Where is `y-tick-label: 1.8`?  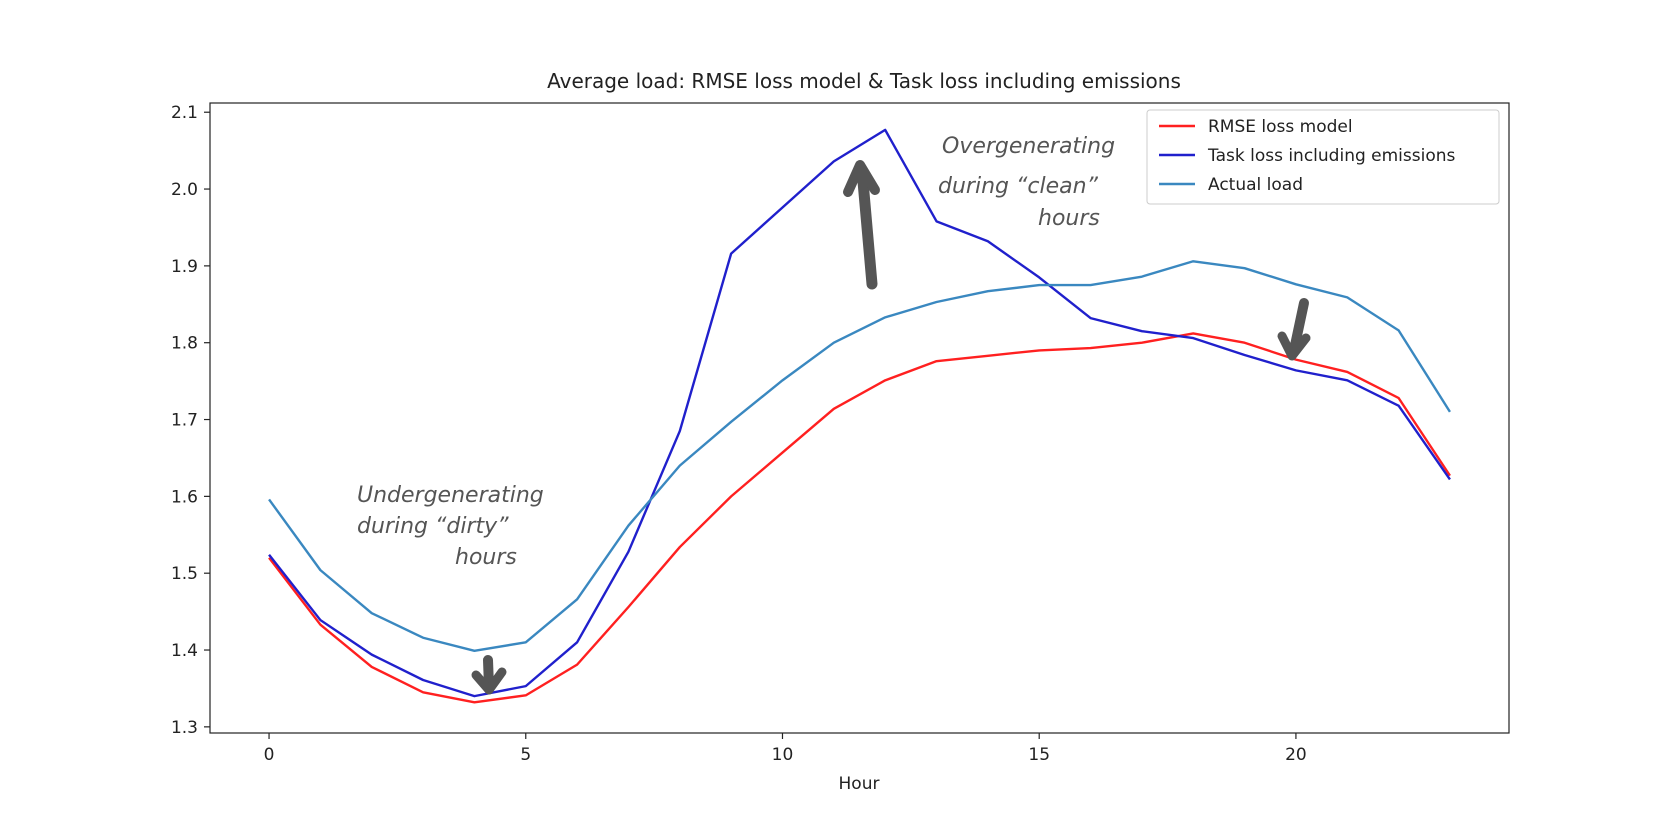
y-tick-label: 1.8 is located at coordinates (184, 344).